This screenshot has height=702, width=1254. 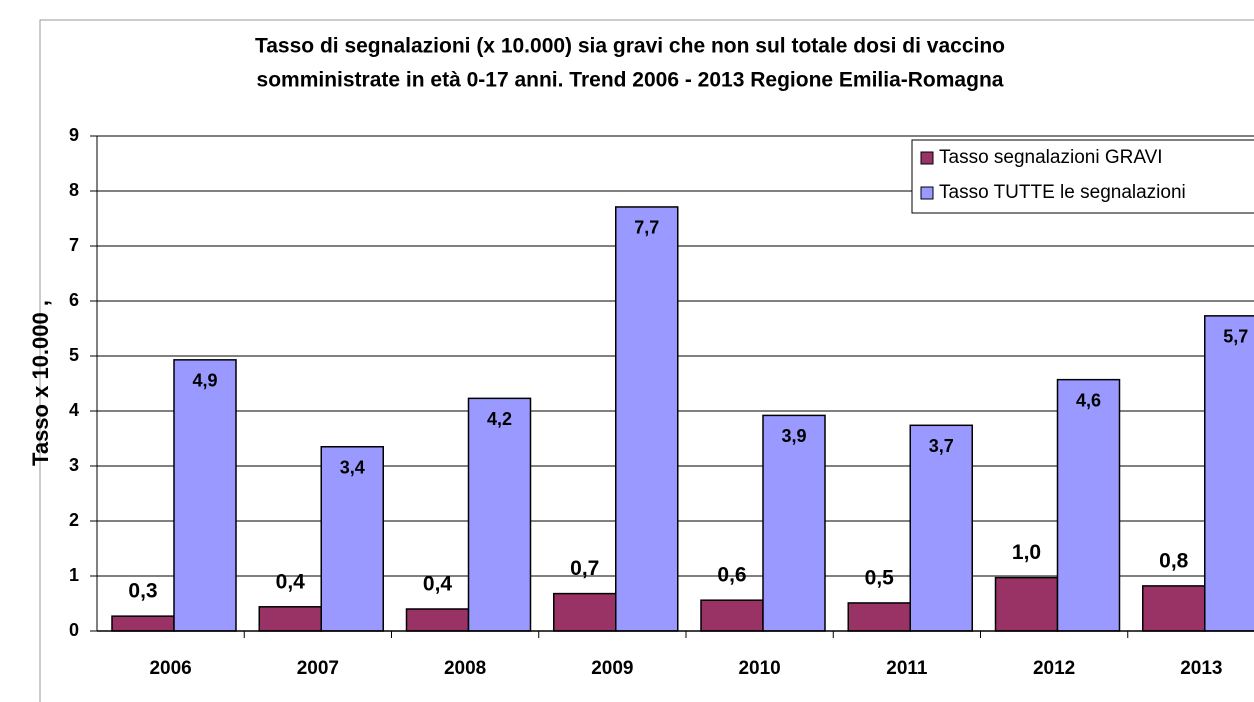 I want to click on y-tick-label: 5, so click(x=74, y=355).